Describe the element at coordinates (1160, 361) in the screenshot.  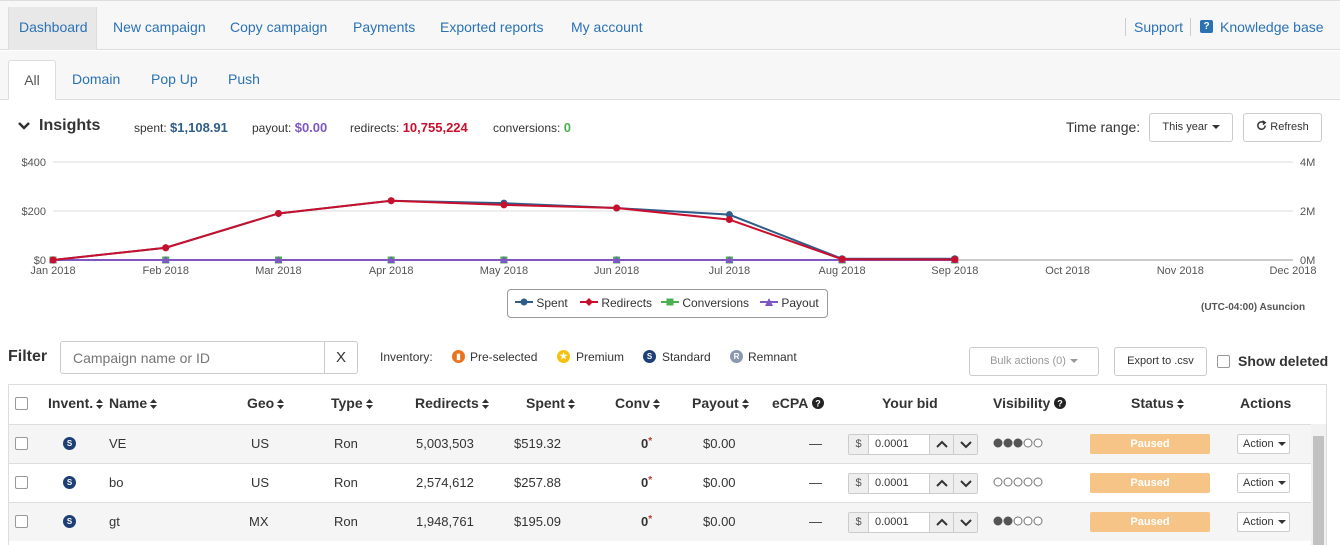
I see `export-csv-button: Export to .csv` at that location.